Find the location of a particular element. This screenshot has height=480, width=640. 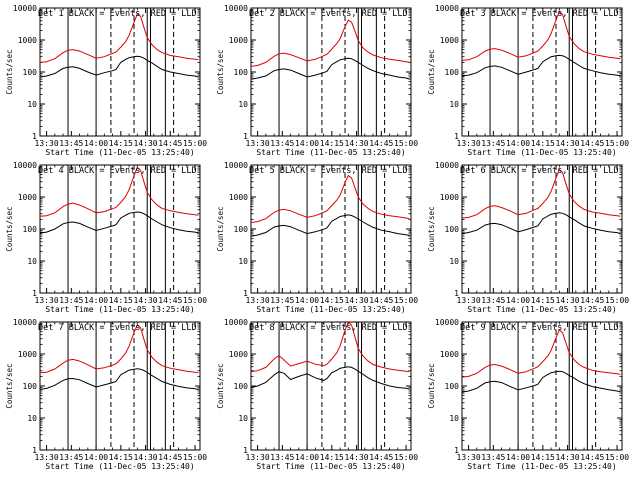

panel-title: Det 9 BLACK = Events, RED = LLD is located at coordinates (539, 328).